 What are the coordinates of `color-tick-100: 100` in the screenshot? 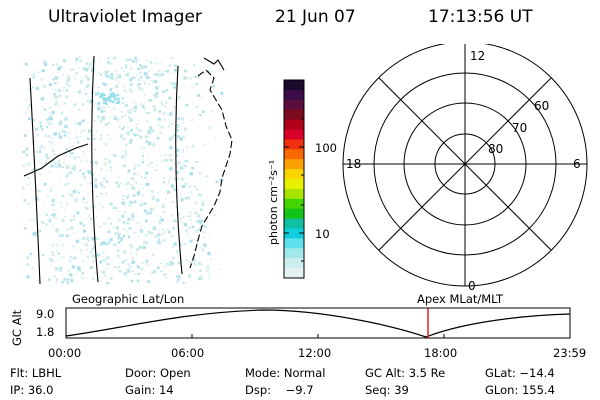 It's located at (326, 148).